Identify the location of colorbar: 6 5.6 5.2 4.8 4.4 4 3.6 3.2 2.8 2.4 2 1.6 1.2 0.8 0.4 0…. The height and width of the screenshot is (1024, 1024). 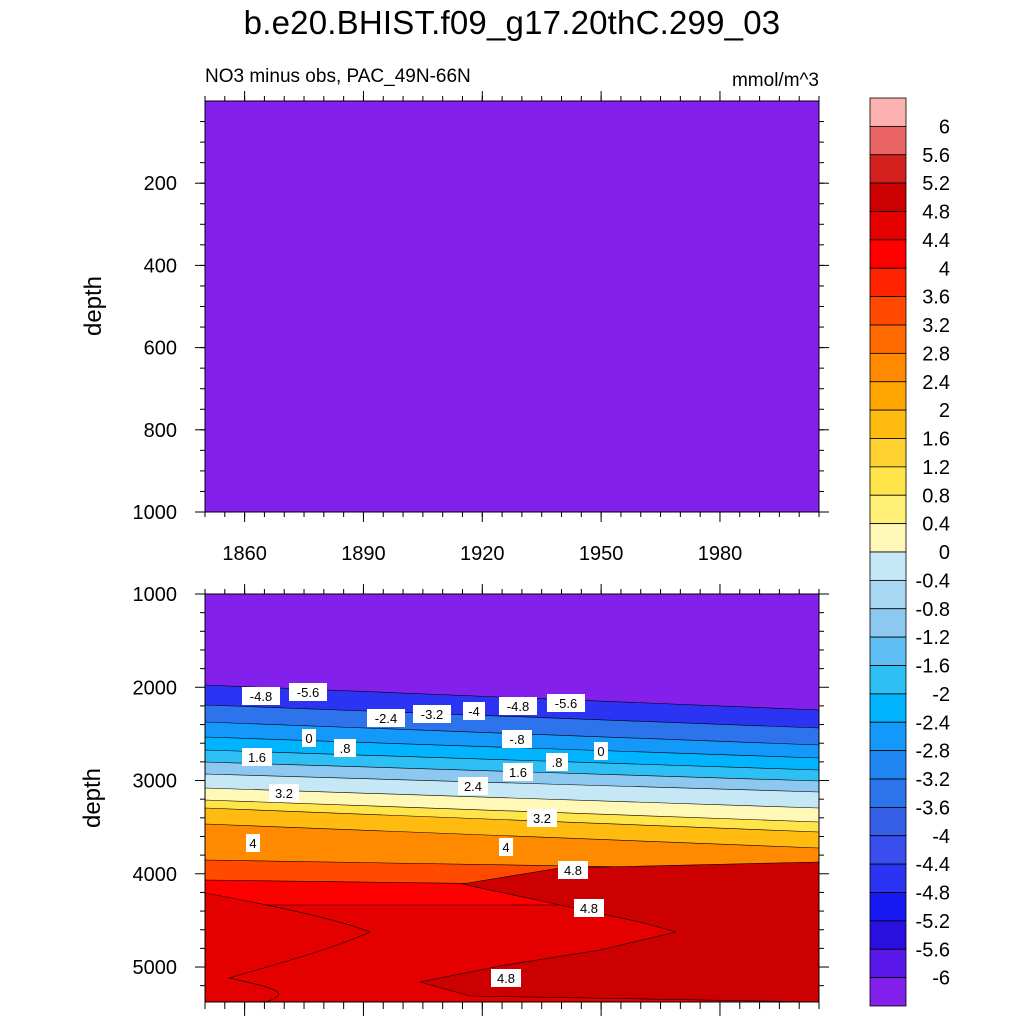
(909, 552).